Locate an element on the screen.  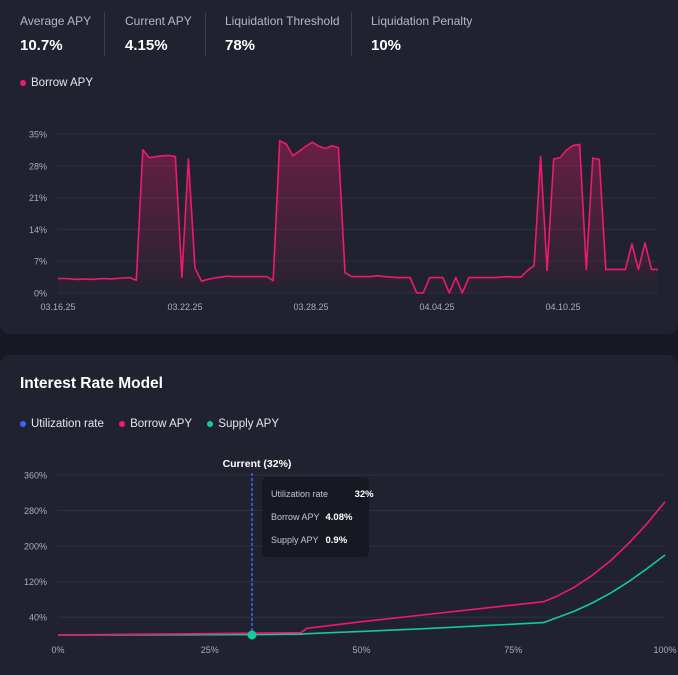
tooltip-value: 0.9% is located at coordinates (337, 540).